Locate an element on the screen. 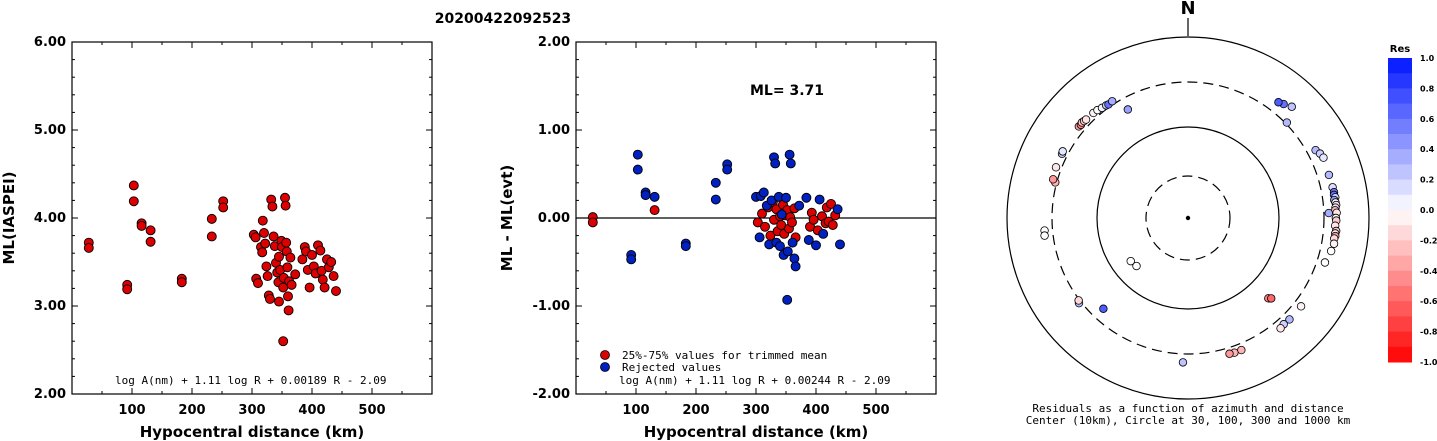 Image resolution: width=1437 pixels, height=441 pixels. xtick-label: 100 is located at coordinates (635, 410).